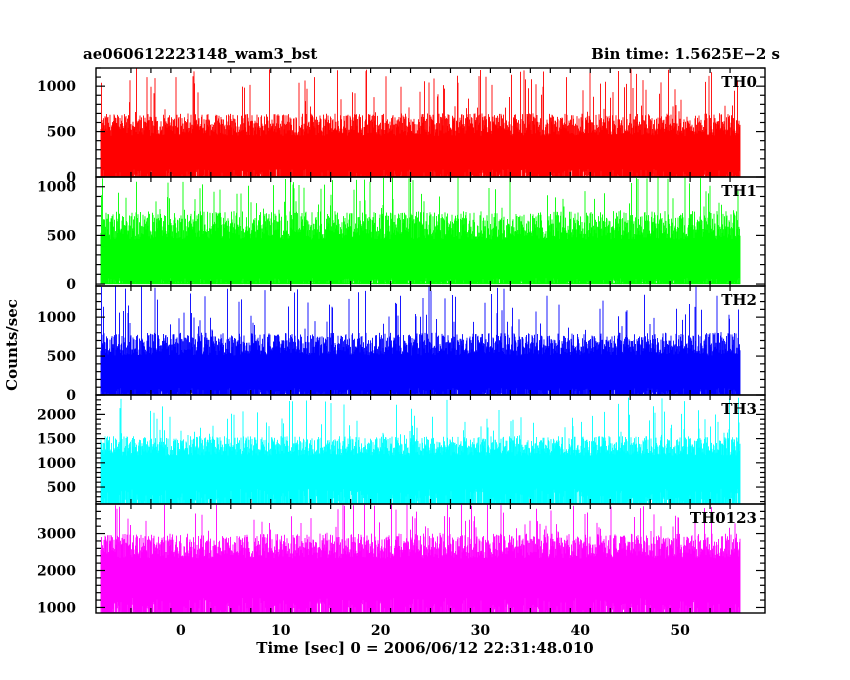 Image resolution: width=850 pixels, height=680 pixels. What do you see at coordinates (685, 54) in the screenshot?
I see `bin-time-label: Bin time: 1.5625E−2 s` at bounding box center [685, 54].